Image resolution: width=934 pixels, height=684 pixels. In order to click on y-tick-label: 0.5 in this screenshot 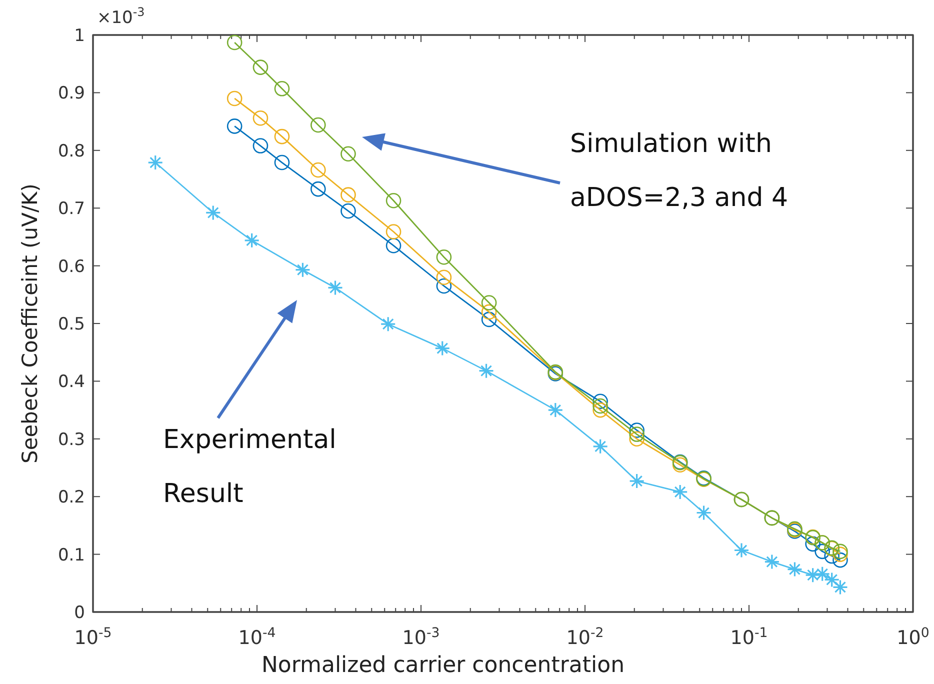, I will do `click(71, 324)`.